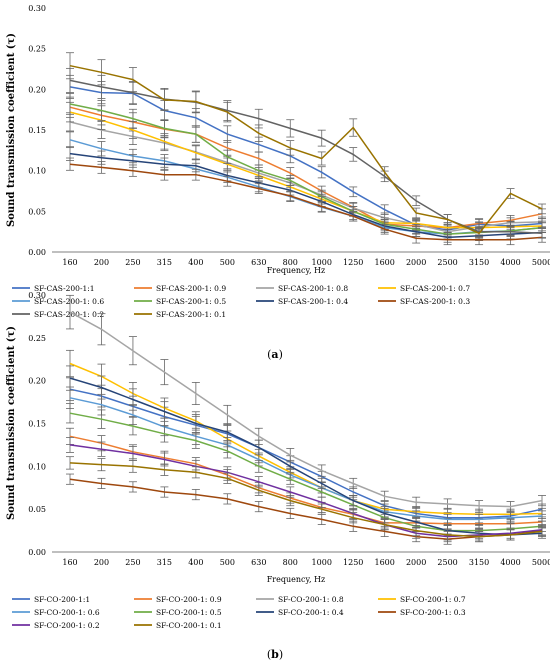 The image size is (550, 666). What do you see at coordinates (69, 314) in the screenshot?
I see `legend-label: SF-CAS-200-1: 0.2` at bounding box center [69, 314].